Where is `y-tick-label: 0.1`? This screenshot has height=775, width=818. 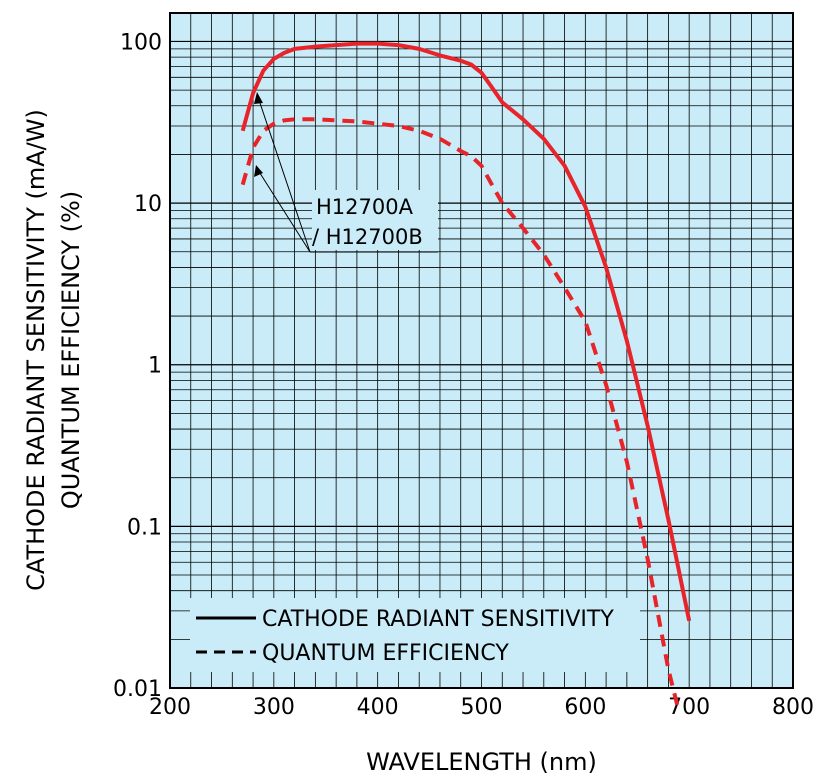
y-tick-label: 0.1 is located at coordinates (144, 527).